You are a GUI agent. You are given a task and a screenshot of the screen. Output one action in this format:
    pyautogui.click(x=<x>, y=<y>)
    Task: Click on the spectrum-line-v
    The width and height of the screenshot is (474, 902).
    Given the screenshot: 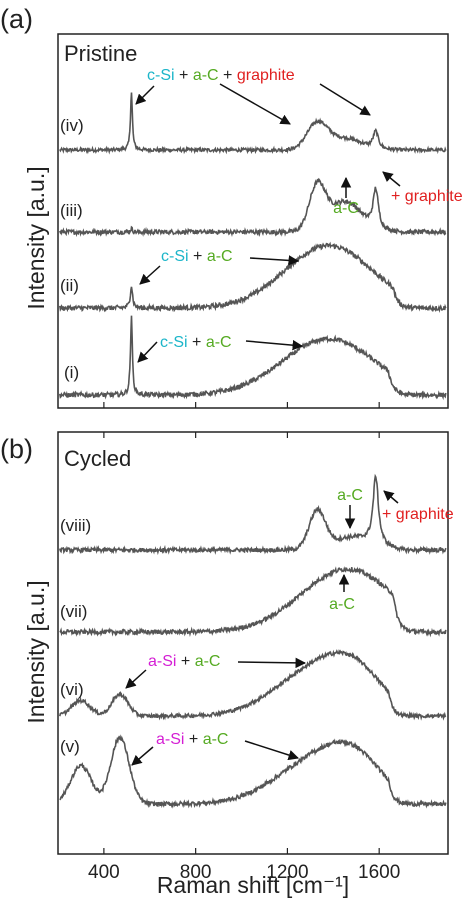 What is the action you would take?
    pyautogui.click(x=253, y=771)
    